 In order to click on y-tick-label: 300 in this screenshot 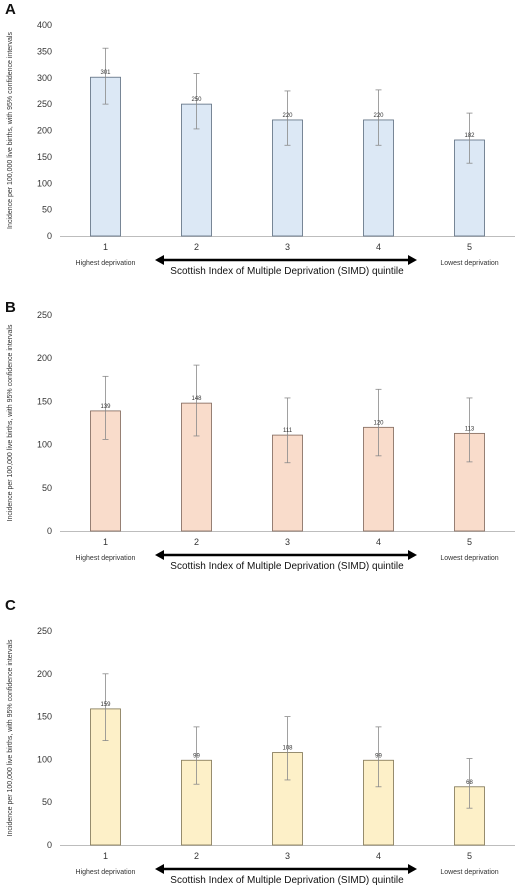, I will do `click(44, 78)`.